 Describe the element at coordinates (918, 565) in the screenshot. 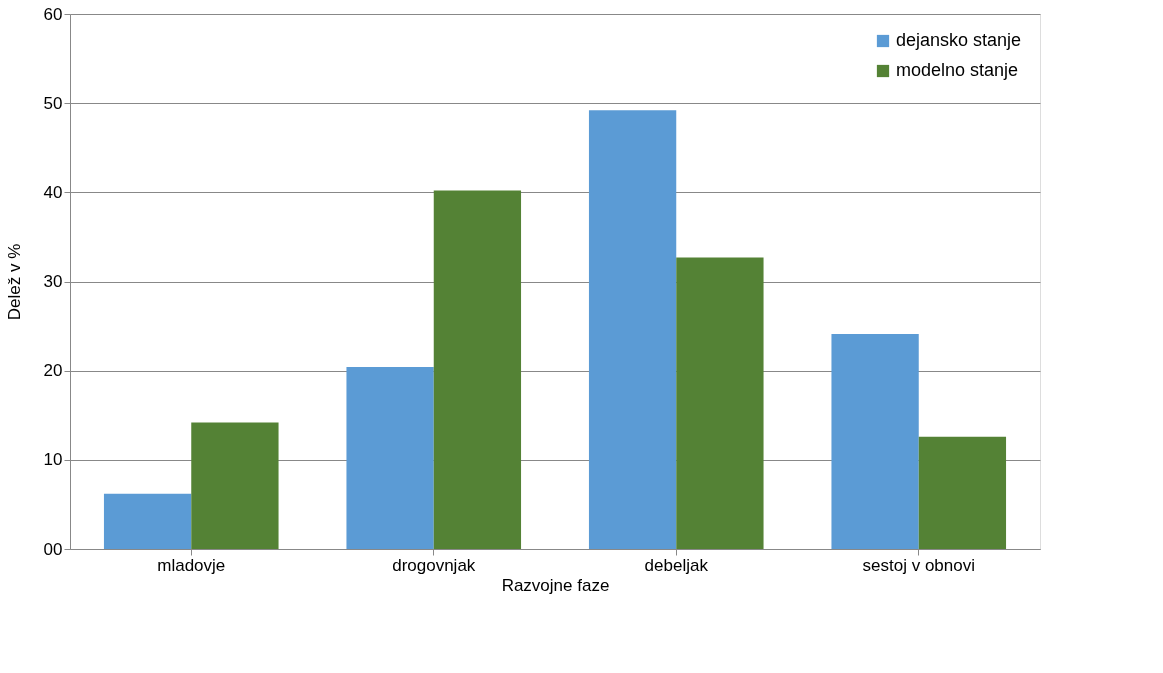

I see `x-tick-label: sestoj v obnovi` at that location.